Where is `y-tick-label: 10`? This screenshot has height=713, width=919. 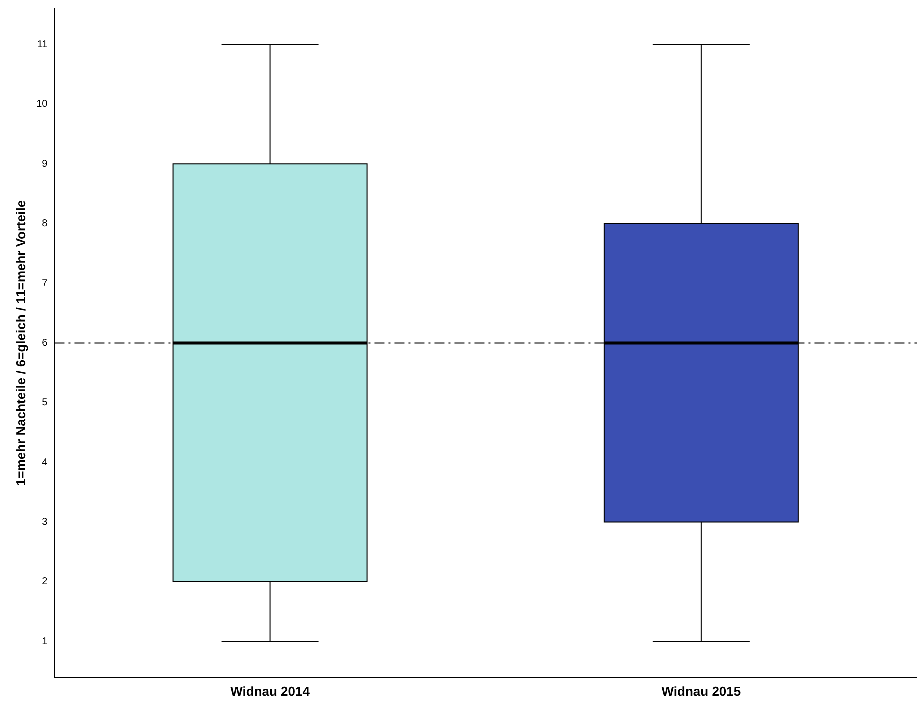 y-tick-label: 10 is located at coordinates (42, 104).